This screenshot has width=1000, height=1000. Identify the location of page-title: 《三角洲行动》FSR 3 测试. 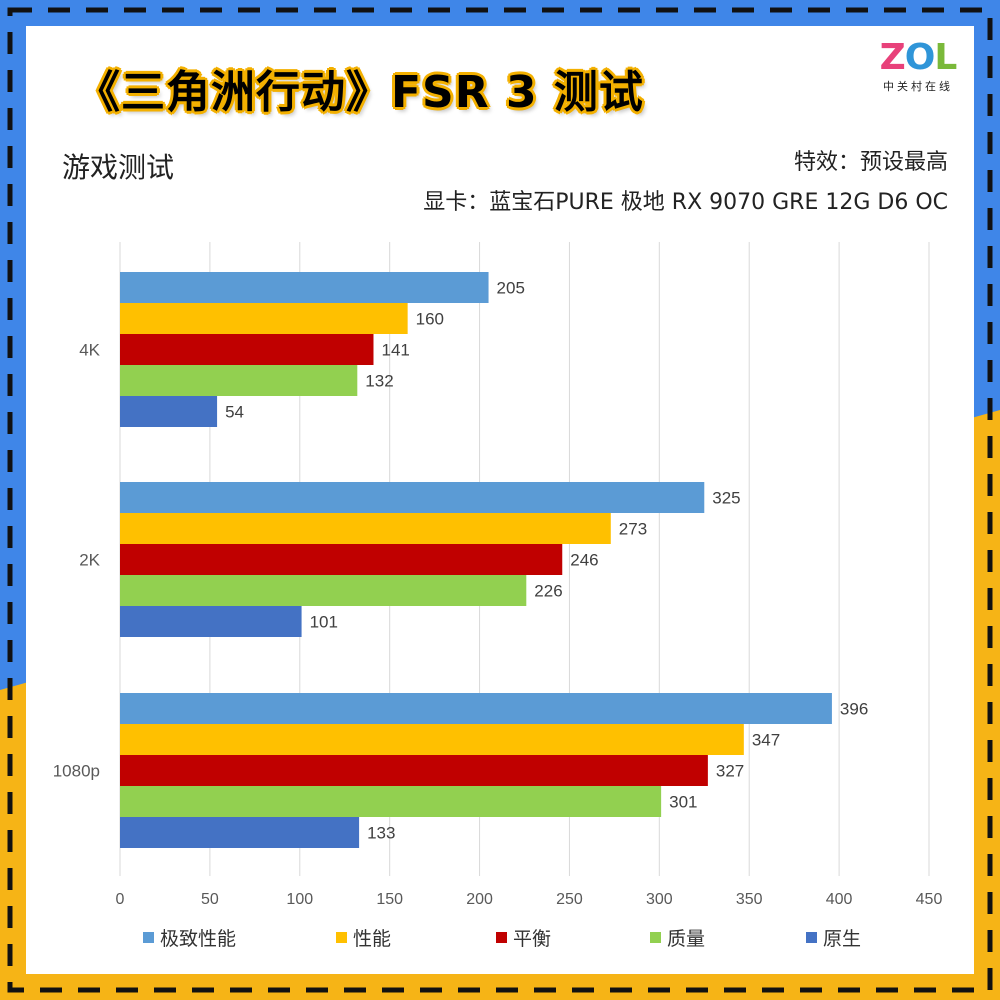
(360, 92).